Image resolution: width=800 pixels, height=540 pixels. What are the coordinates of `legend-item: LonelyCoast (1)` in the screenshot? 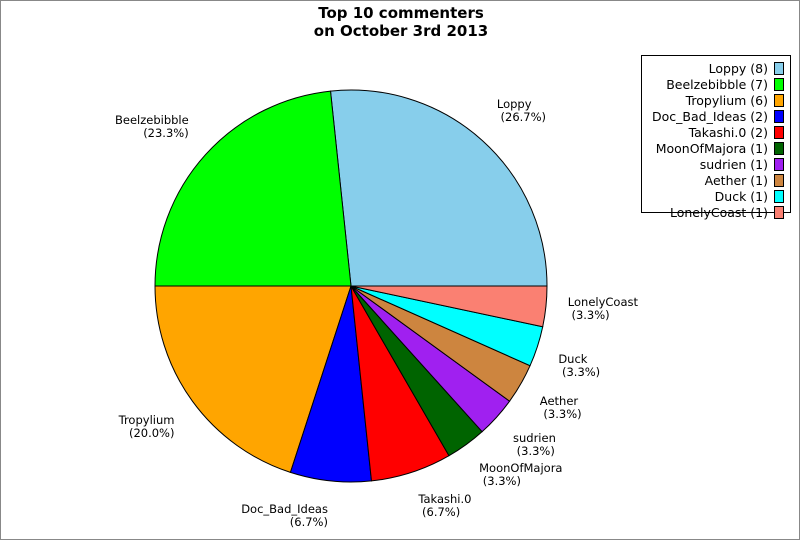 It's located at (716, 212).